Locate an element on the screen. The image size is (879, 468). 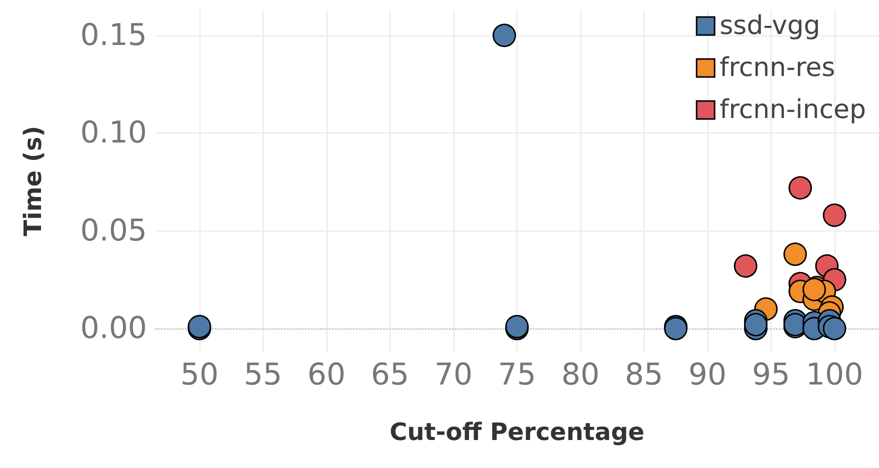
y-axis-title: Time (s) is located at coordinates (33, 181).